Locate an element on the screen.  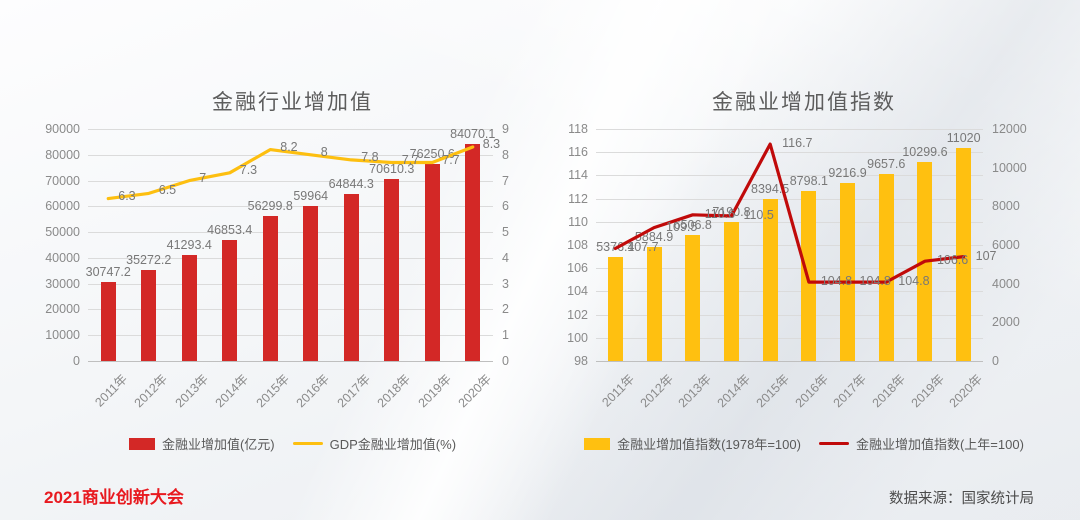
x-axis-label: 2019年 is located at coordinates (434, 391).